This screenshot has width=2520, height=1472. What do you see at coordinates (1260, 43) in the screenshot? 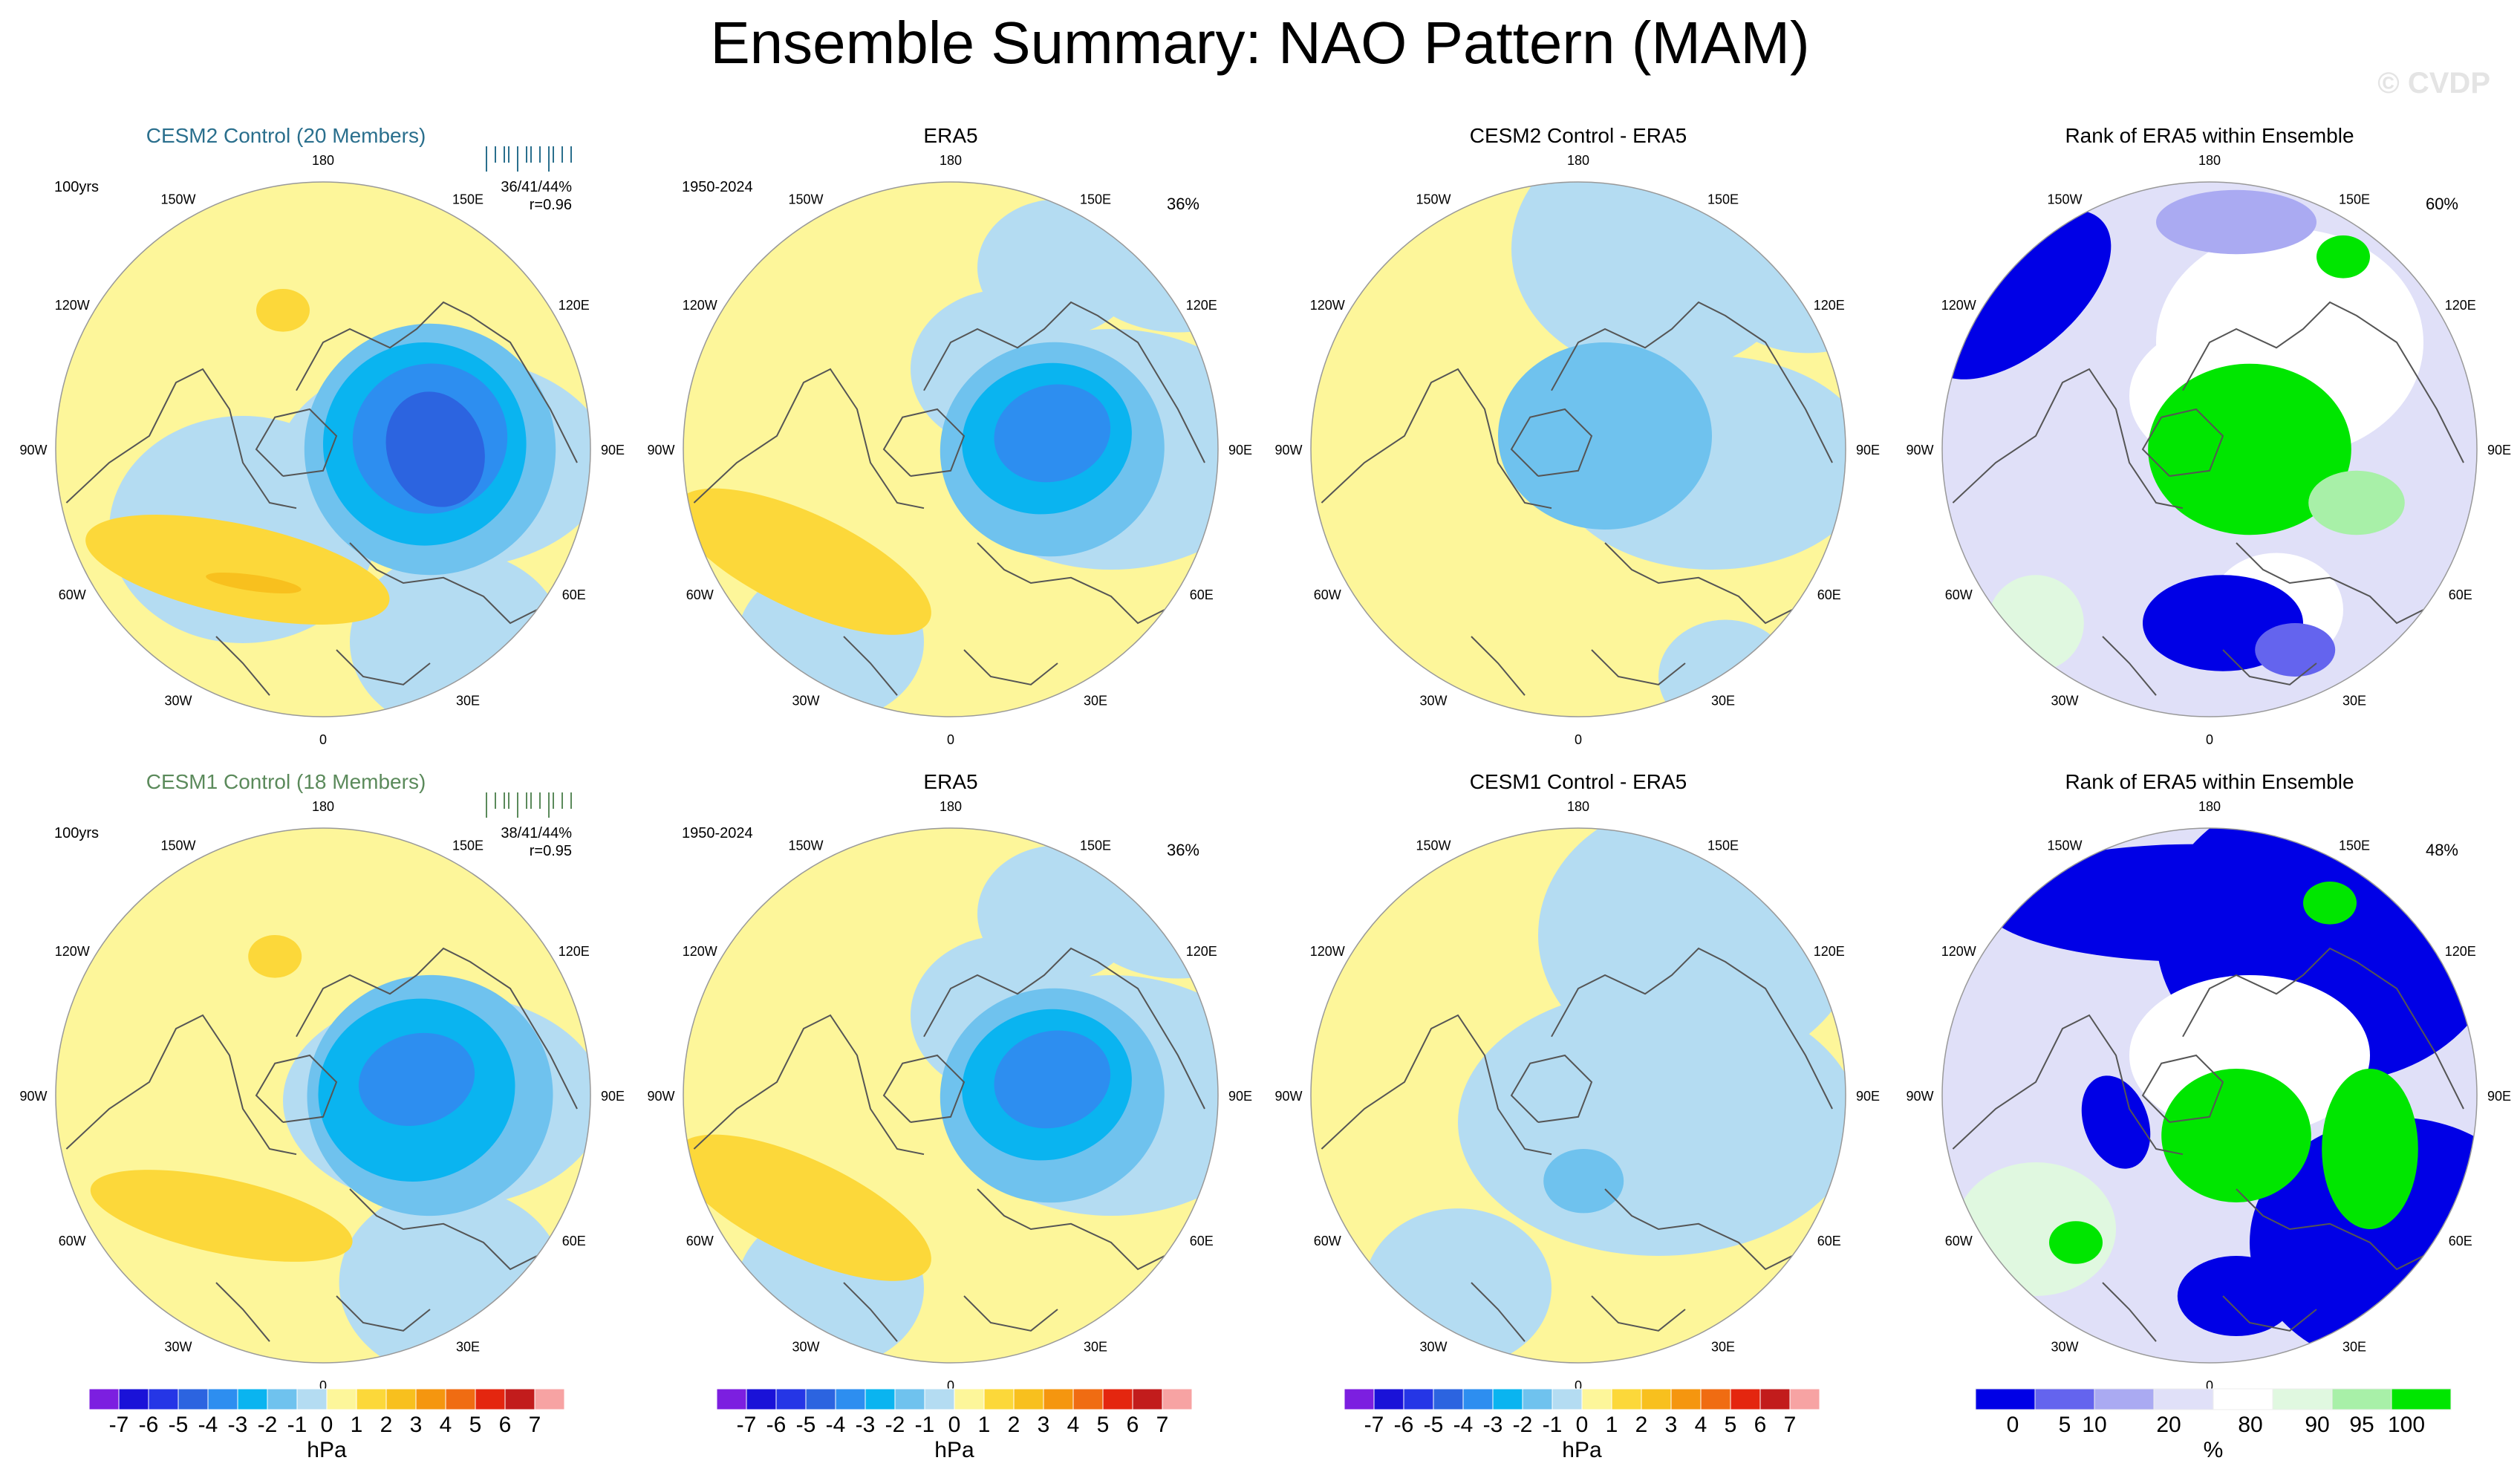
I see `figure-title: Ensemble Summary: NAO Pattern (MAM)` at bounding box center [1260, 43].